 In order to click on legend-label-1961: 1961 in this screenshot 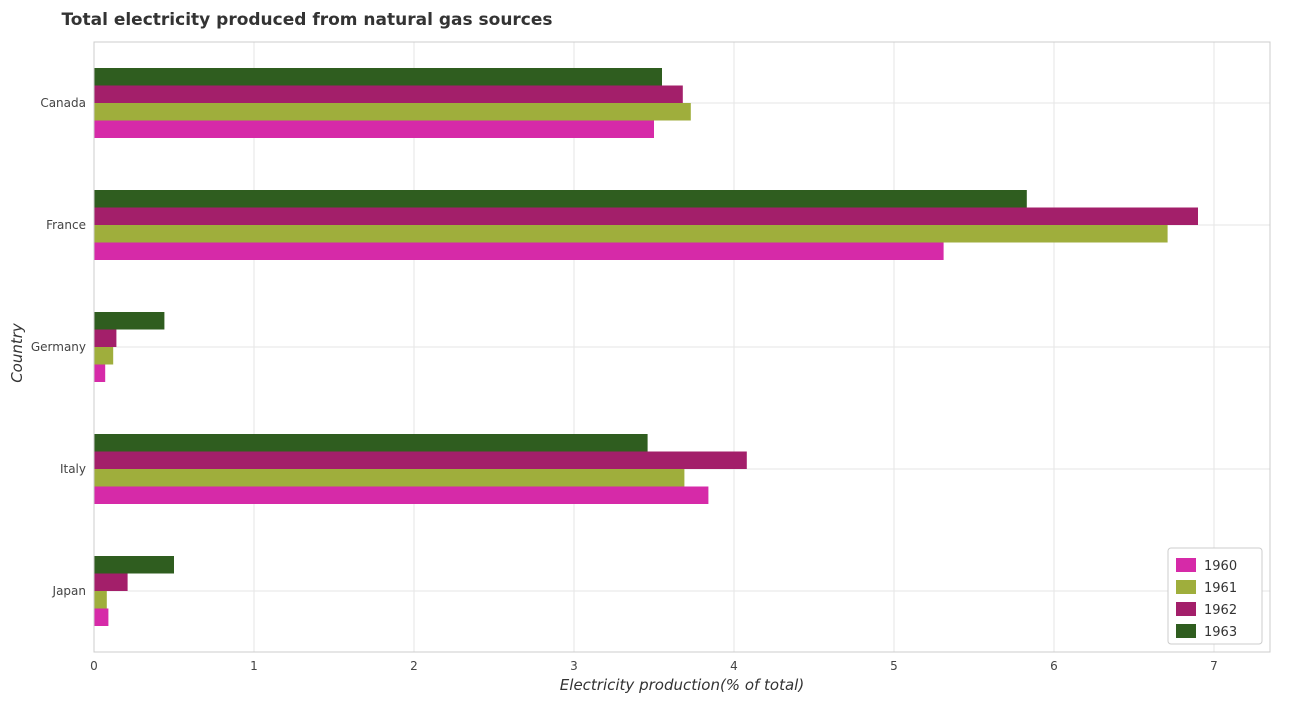, I will do `click(1220, 588)`.